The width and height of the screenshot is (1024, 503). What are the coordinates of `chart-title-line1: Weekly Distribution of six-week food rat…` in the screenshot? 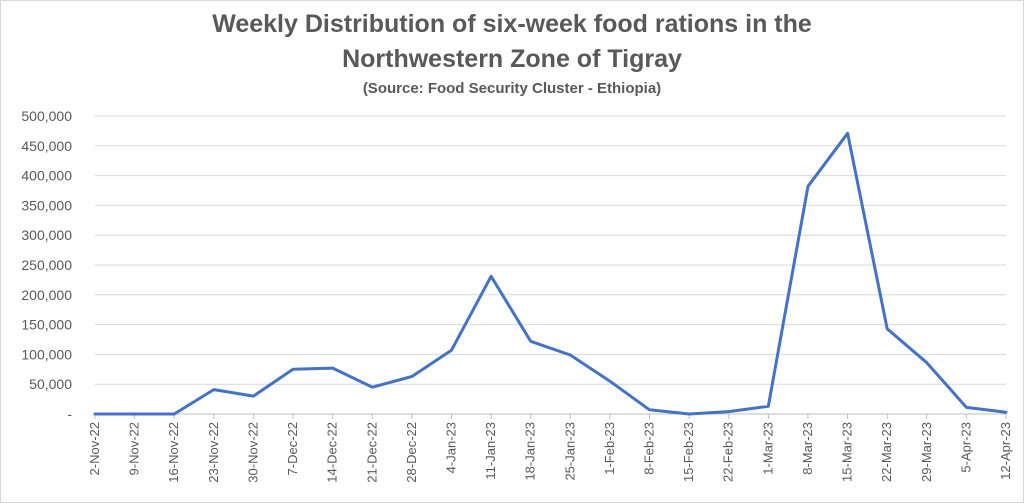 It's located at (512, 24).